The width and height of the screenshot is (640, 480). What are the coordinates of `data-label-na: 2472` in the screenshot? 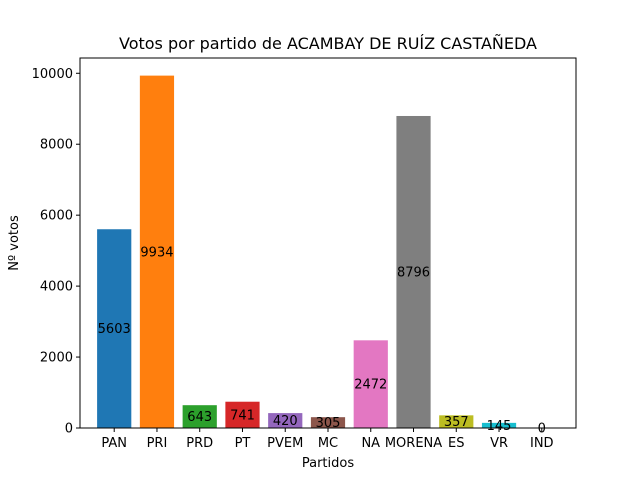 It's located at (370, 385).